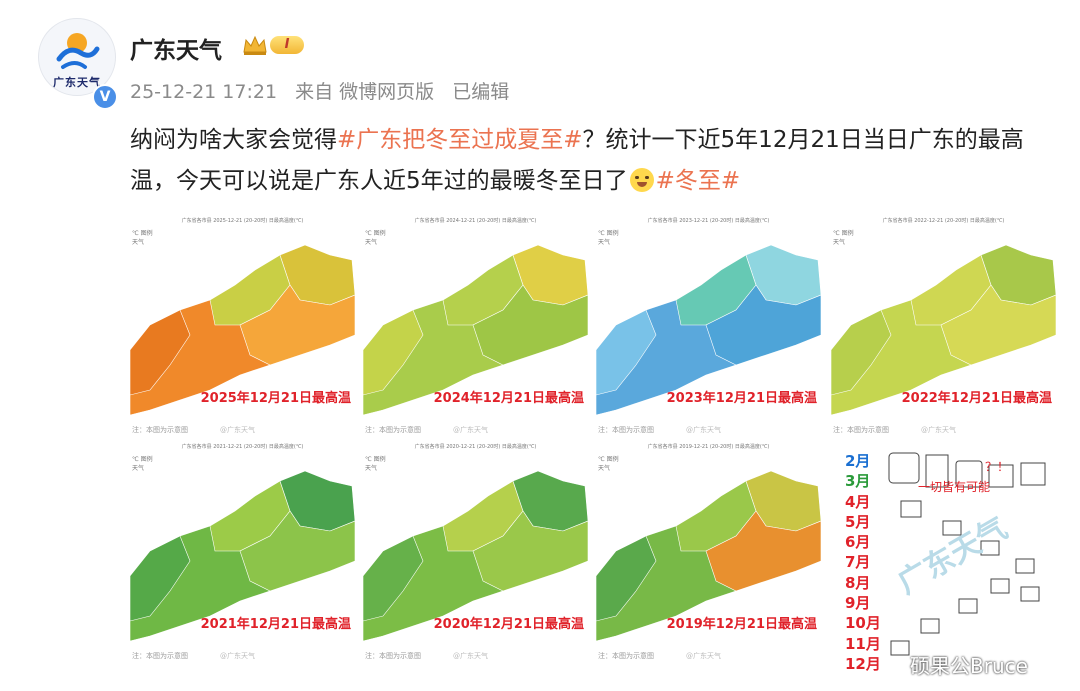 The height and width of the screenshot is (691, 1080). Describe the element at coordinates (863, 643) in the screenshot. I see `month-label: 11月` at that location.